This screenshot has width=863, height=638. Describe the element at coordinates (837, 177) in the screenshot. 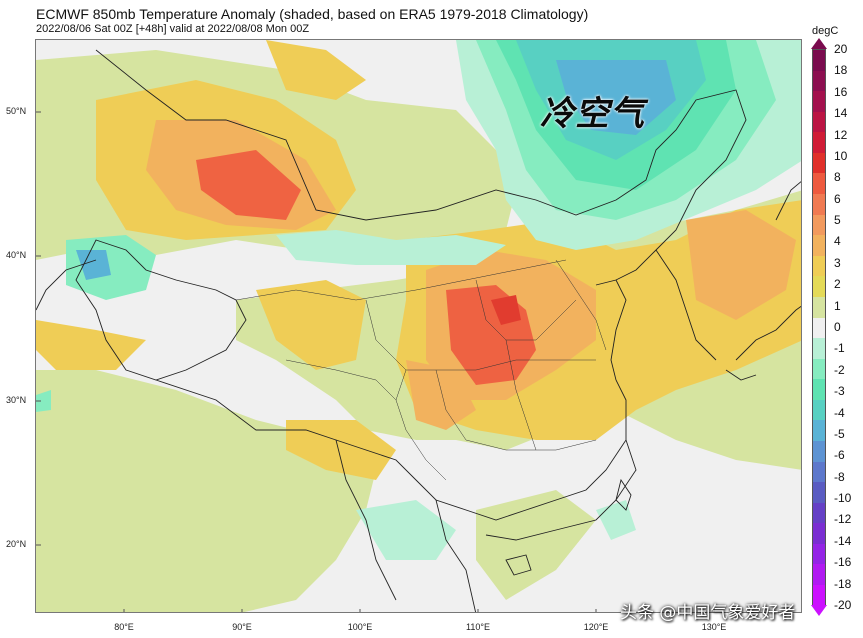

I see `colorbar-tick-label: 8` at that location.